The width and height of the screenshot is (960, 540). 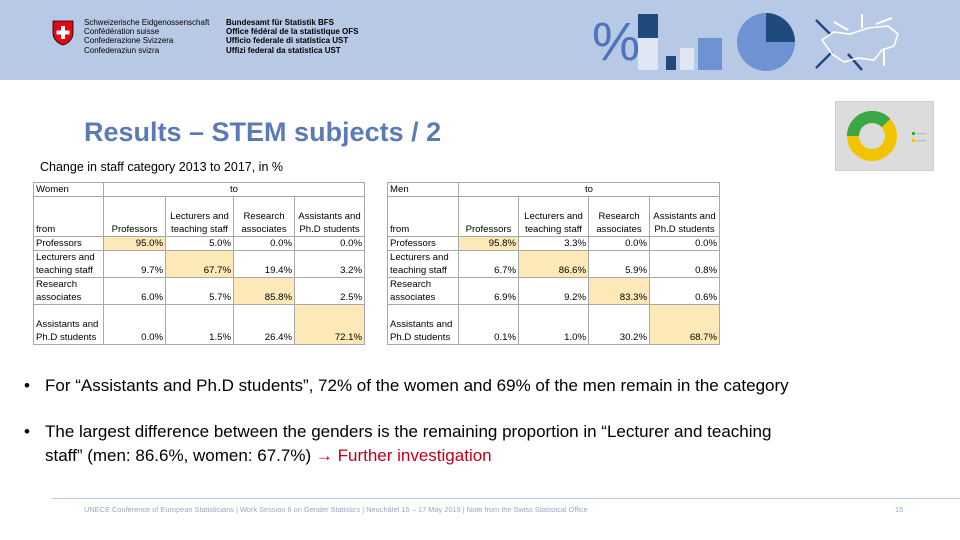 What do you see at coordinates (619, 264) in the screenshot?
I see `table-cell: 5.9%` at bounding box center [619, 264].